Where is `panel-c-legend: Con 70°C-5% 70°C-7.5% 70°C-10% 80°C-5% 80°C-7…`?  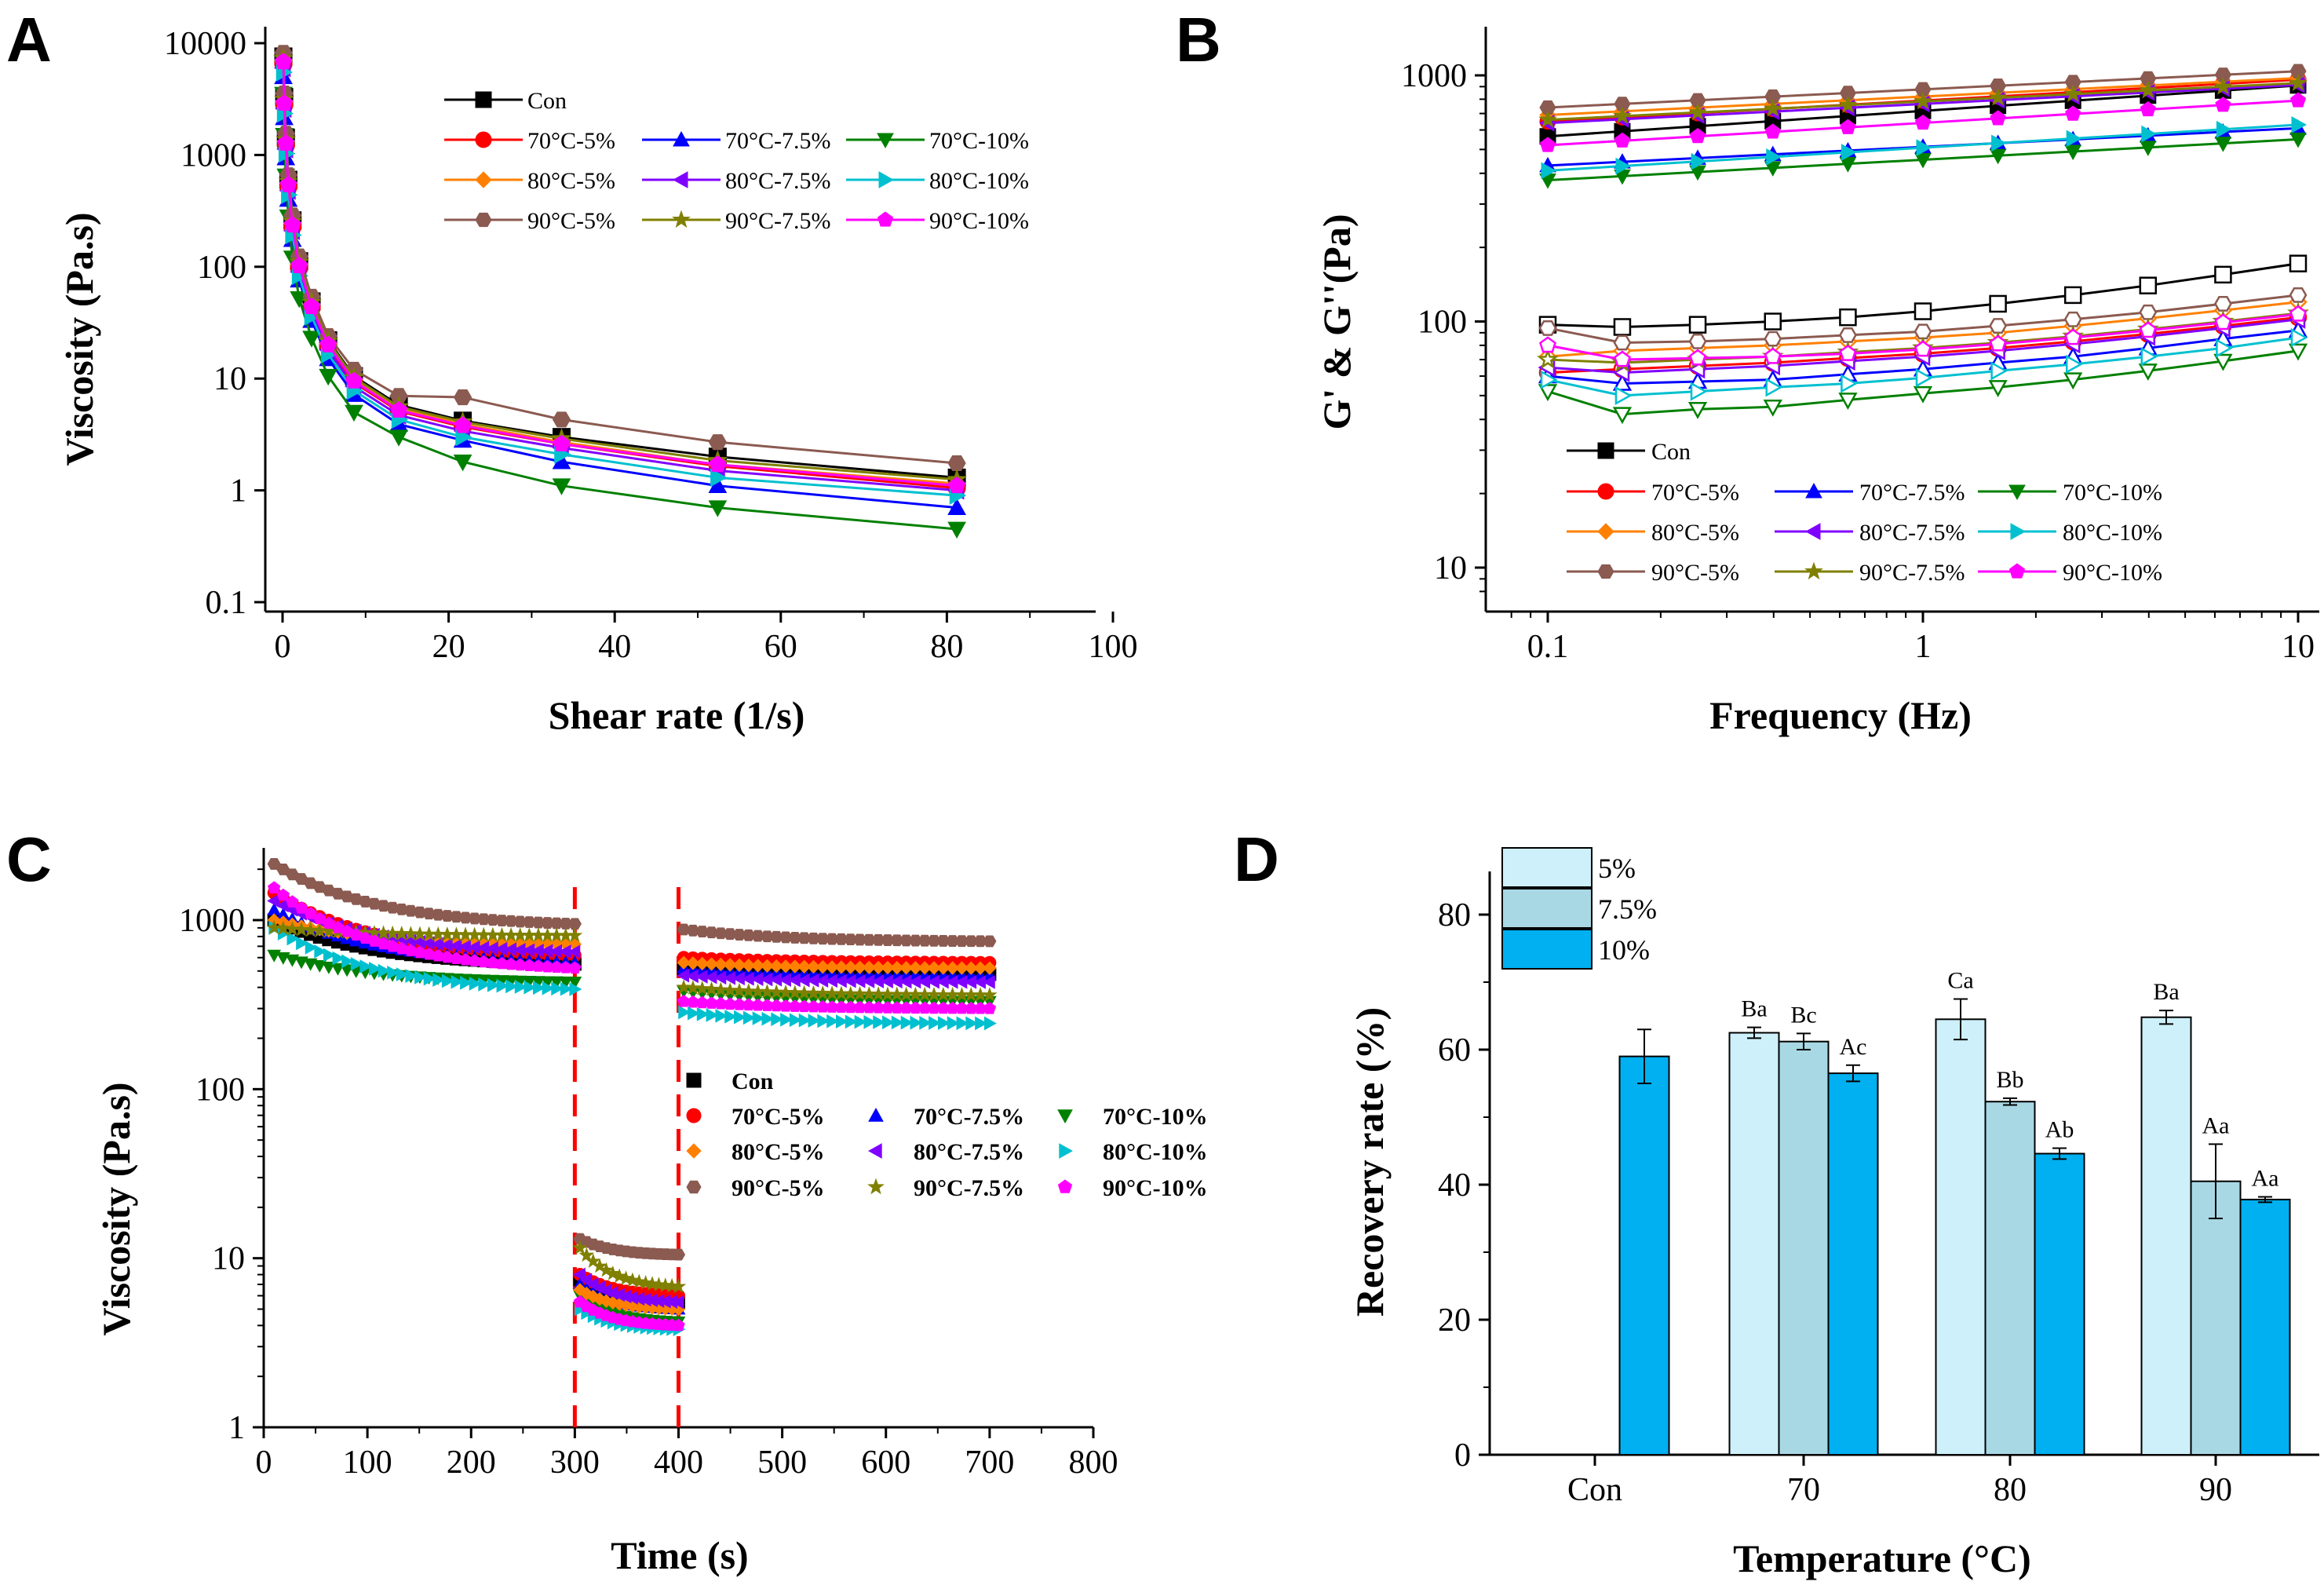 panel-c-legend: Con 70°C-5% 70°C-7.5% 70°C-10% 80°C-5% 80°C-7… is located at coordinates (947, 1134).